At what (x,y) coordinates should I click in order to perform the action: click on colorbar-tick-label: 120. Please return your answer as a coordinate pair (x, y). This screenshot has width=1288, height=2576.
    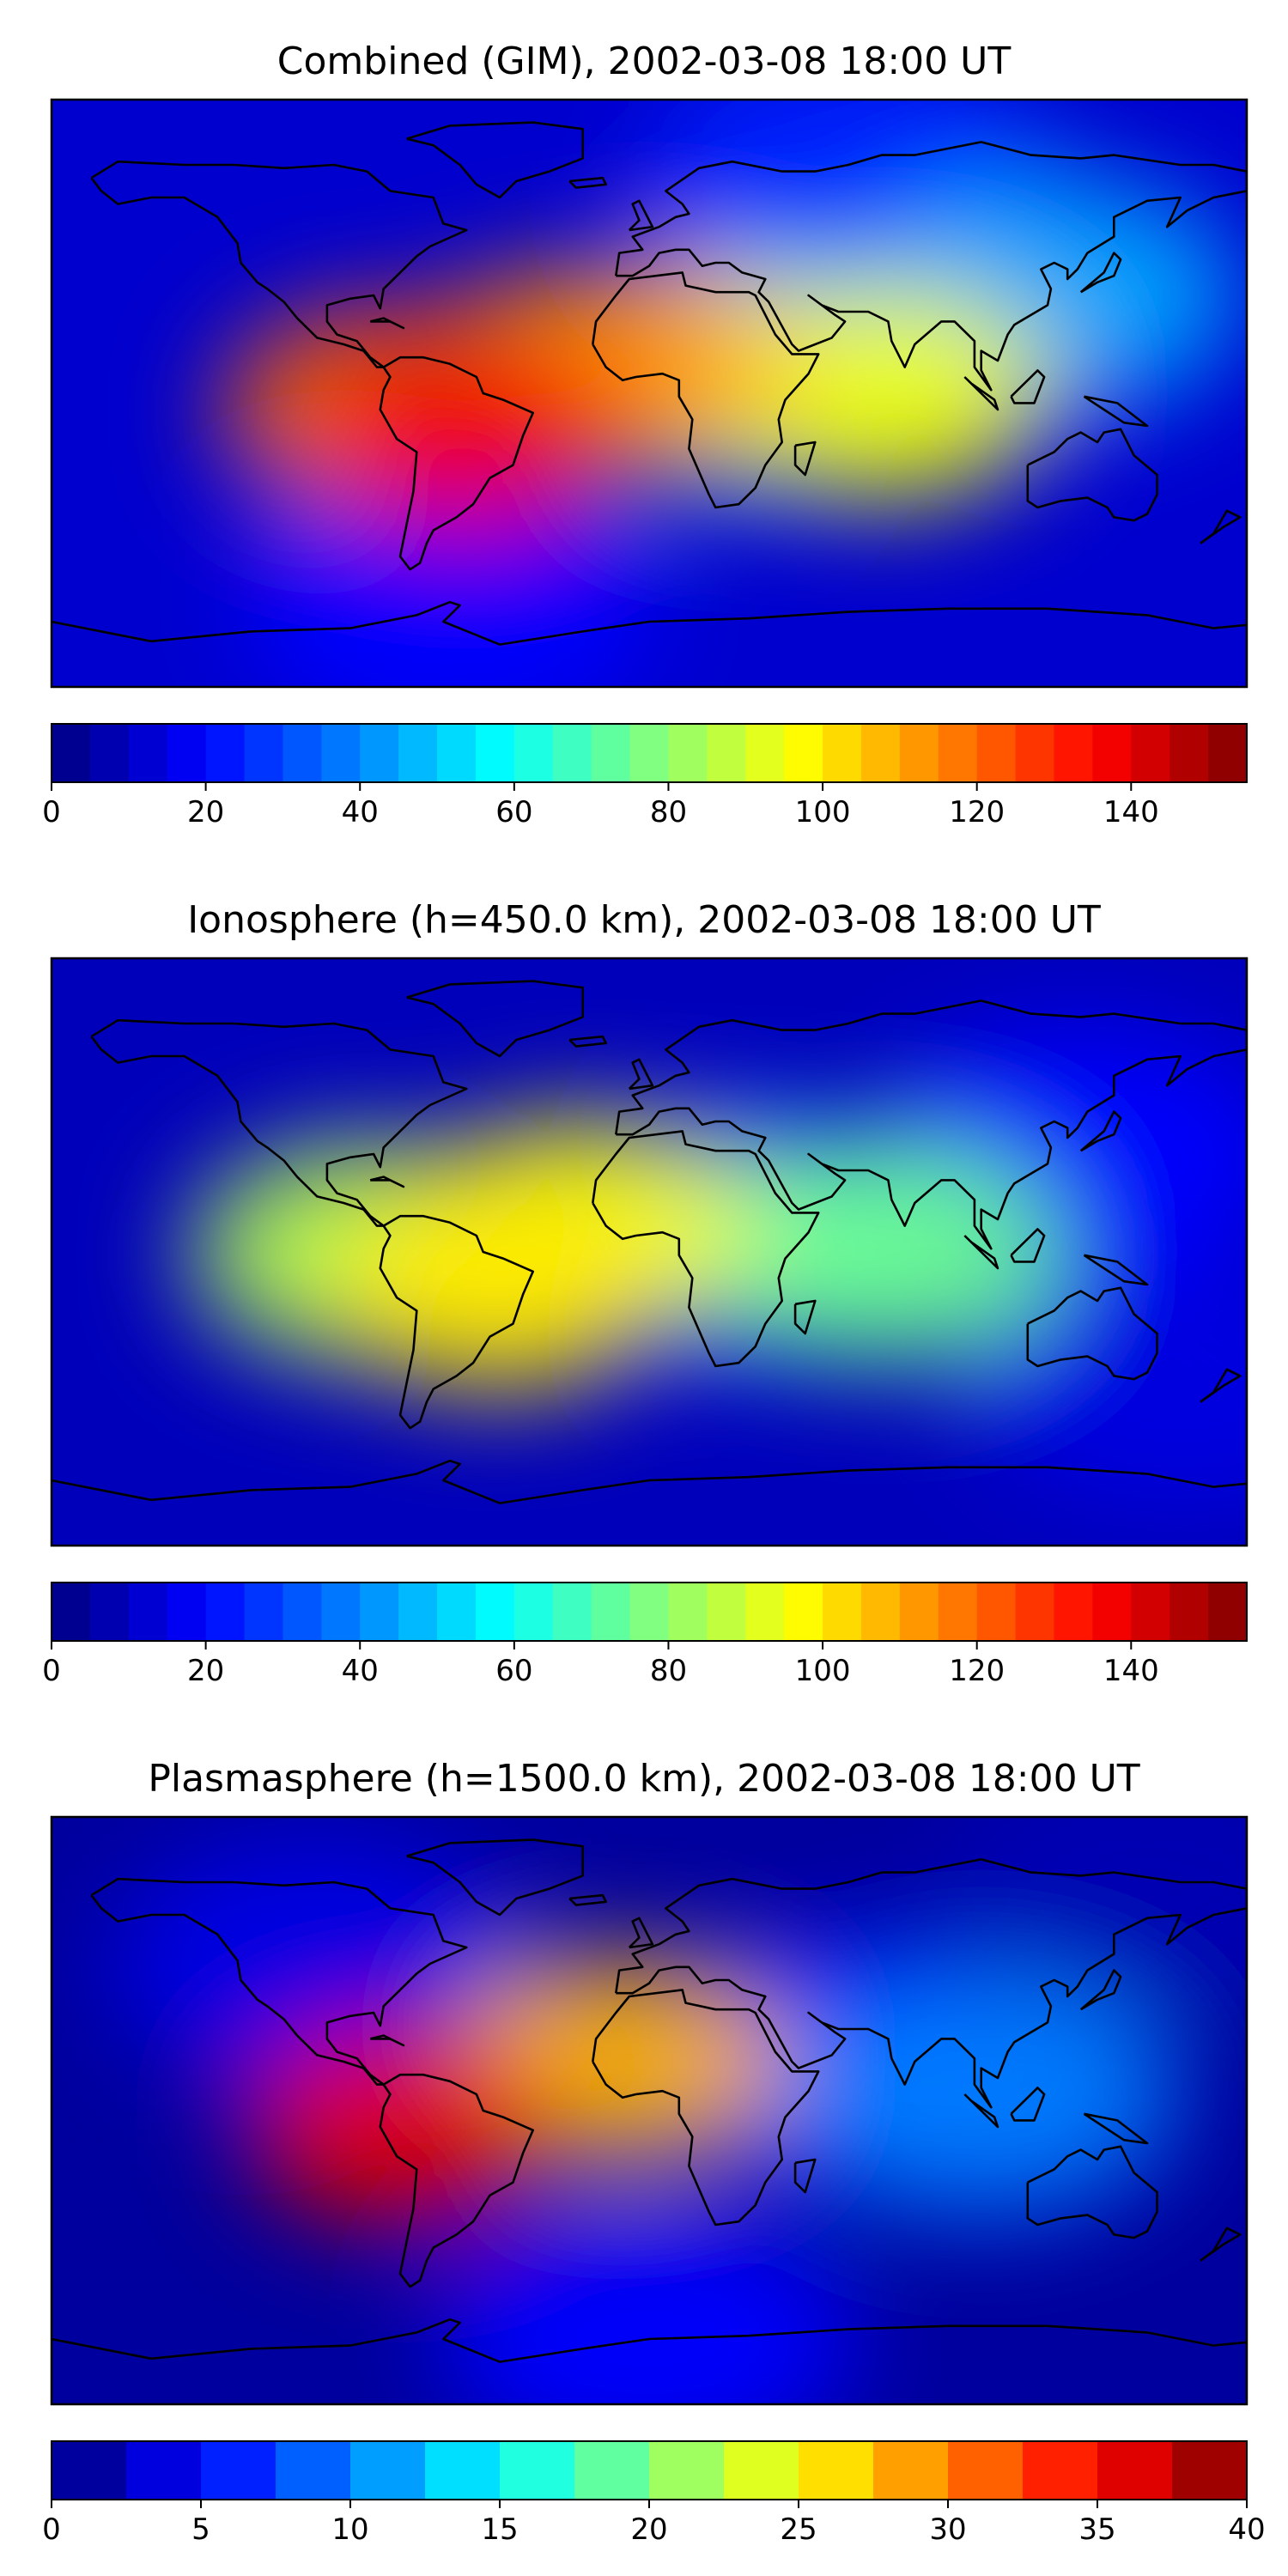
    Looking at the image, I should click on (977, 1671).